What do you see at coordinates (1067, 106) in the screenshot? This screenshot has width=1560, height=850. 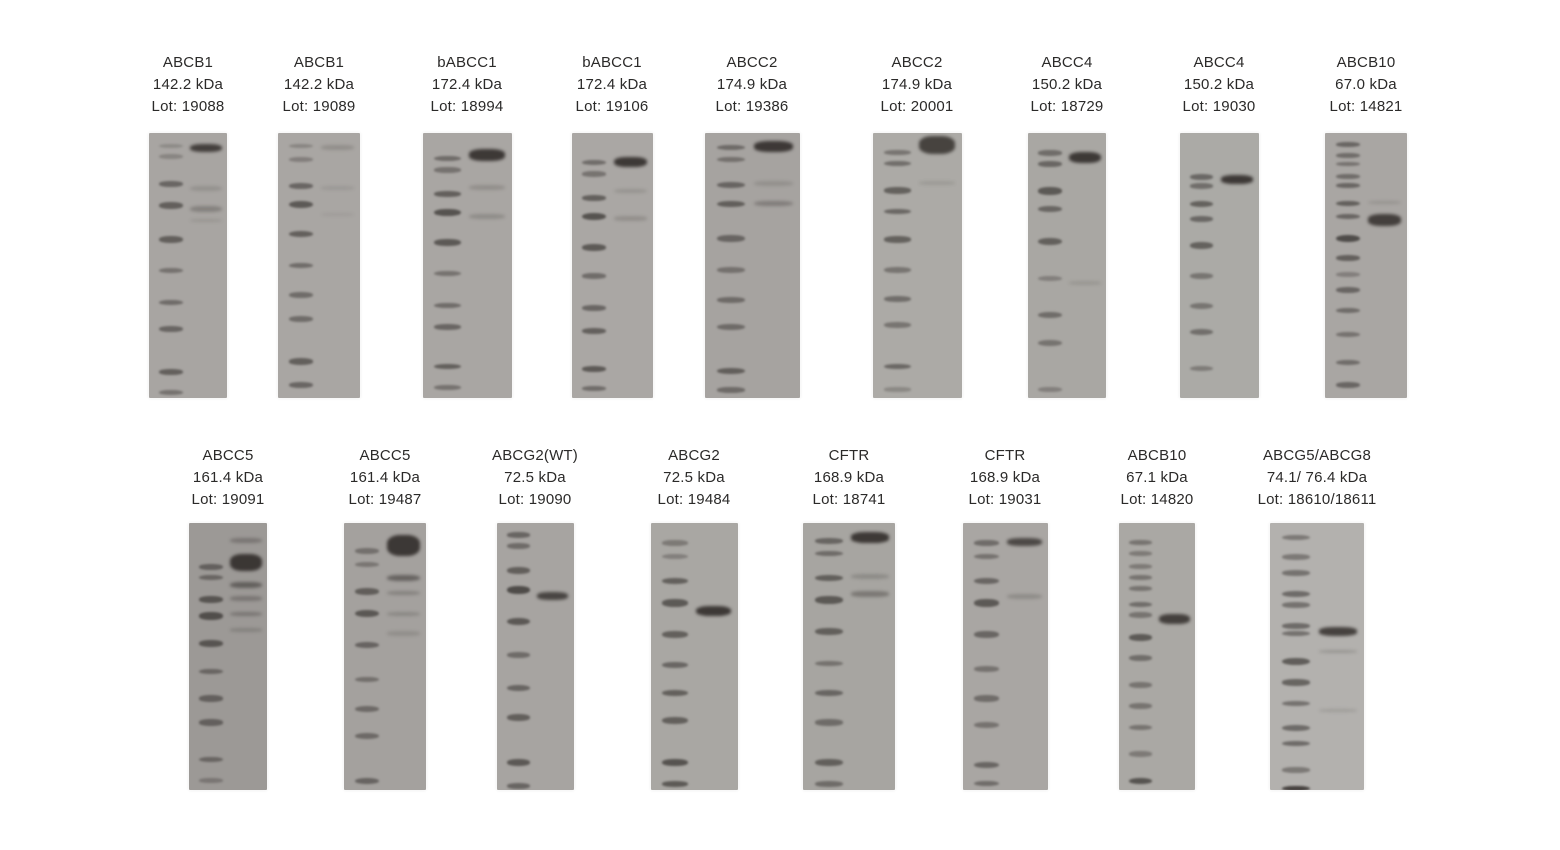 I see `protein-lot: Lot: 18729` at bounding box center [1067, 106].